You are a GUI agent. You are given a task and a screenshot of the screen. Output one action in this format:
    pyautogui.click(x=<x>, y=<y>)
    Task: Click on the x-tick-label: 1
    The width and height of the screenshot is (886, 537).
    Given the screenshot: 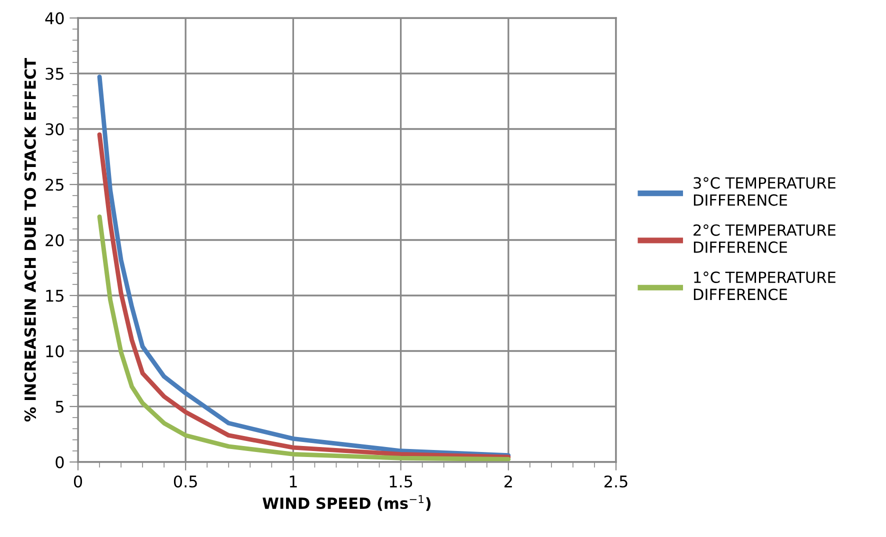 What is the action you would take?
    pyautogui.click(x=293, y=482)
    